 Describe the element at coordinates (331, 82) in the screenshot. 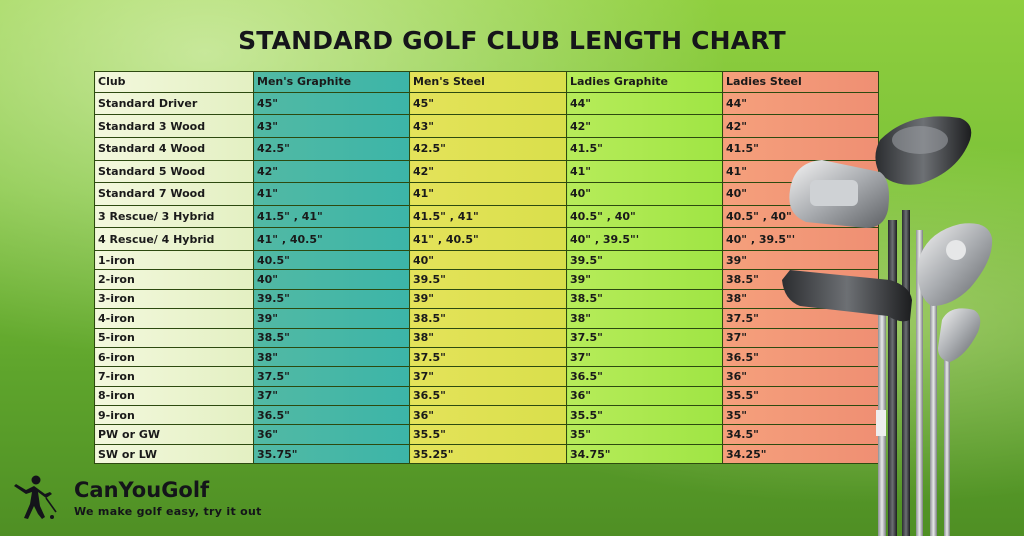

I see `header-mens-graphite: Men's Graphite` at that location.